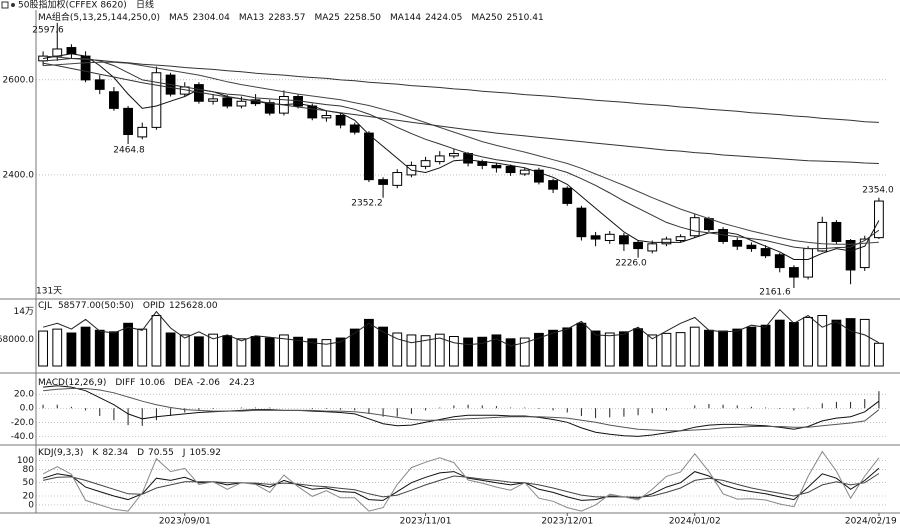 Image resolution: width=900 pixels, height=528 pixels. What do you see at coordinates (193, 306) in the screenshot?
I see `legend-readout: 125628.00` at bounding box center [193, 306].